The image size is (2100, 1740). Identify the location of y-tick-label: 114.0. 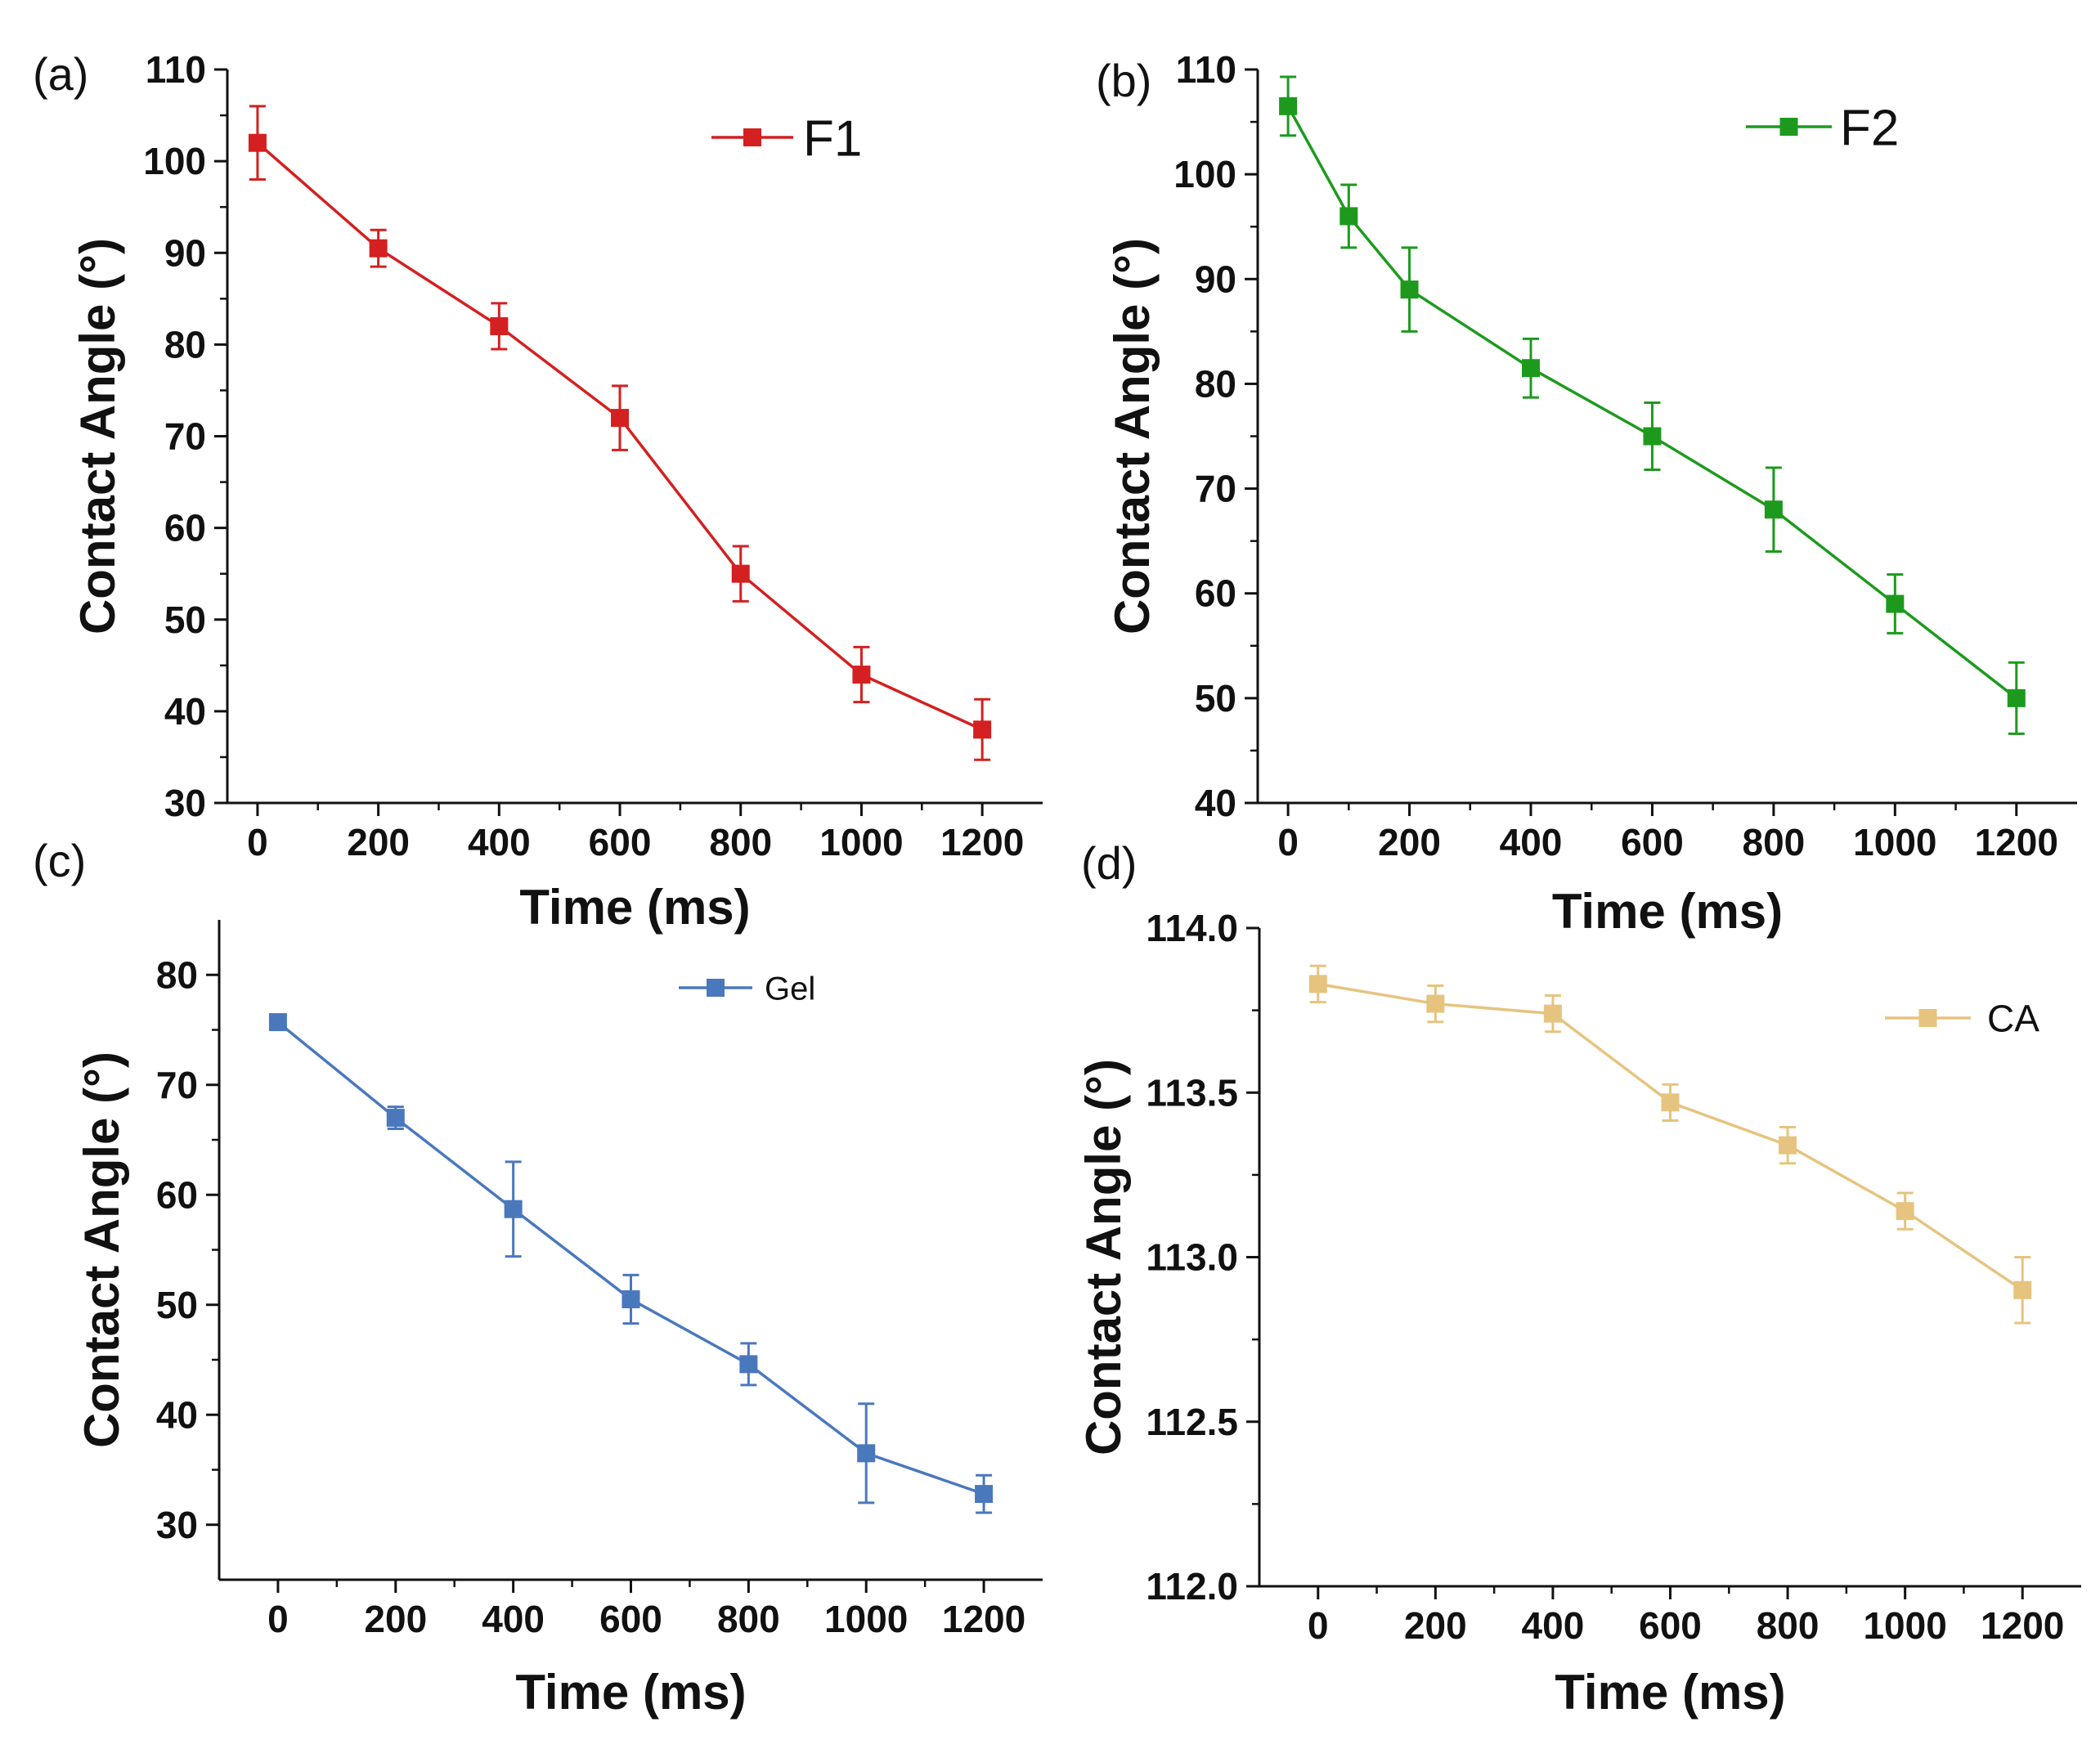
(1192, 928).